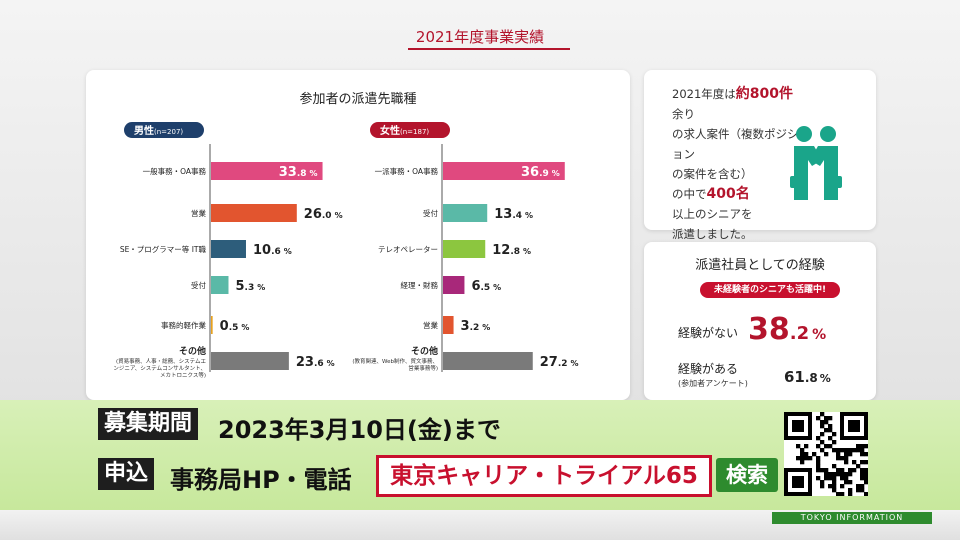 The width and height of the screenshot is (960, 540). What do you see at coordinates (261, 480) in the screenshot?
I see `apply-text: 事務局HP・電話` at bounding box center [261, 480].